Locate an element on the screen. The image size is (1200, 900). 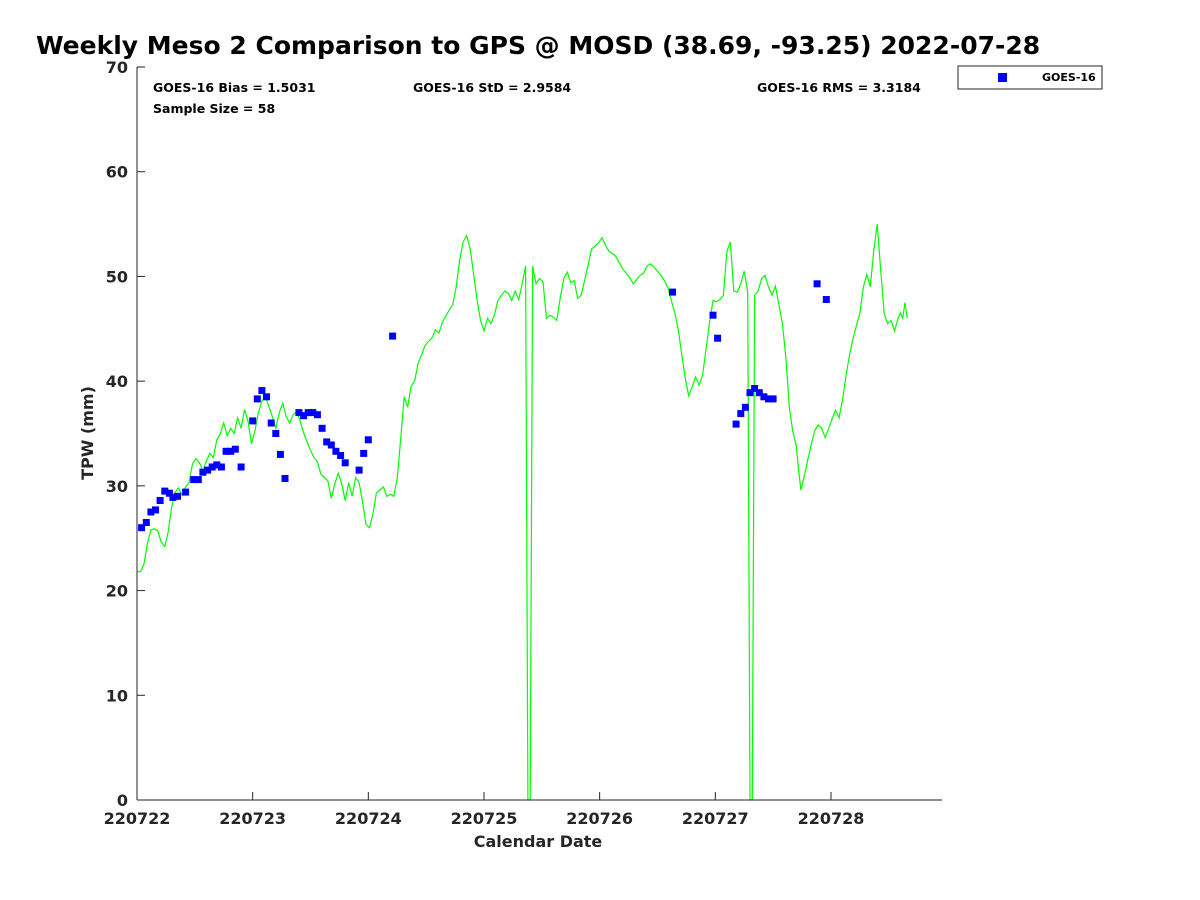
x-tick-label: 220725 is located at coordinates (484, 818).